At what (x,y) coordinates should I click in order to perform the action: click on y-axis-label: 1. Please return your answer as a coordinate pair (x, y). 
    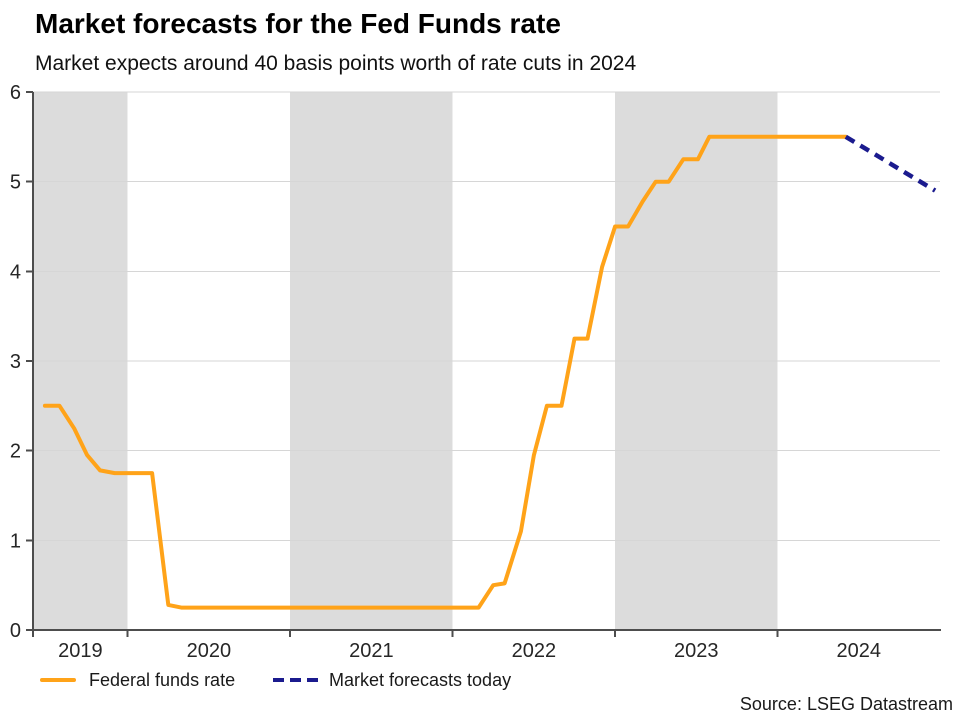
    Looking at the image, I should click on (15, 541).